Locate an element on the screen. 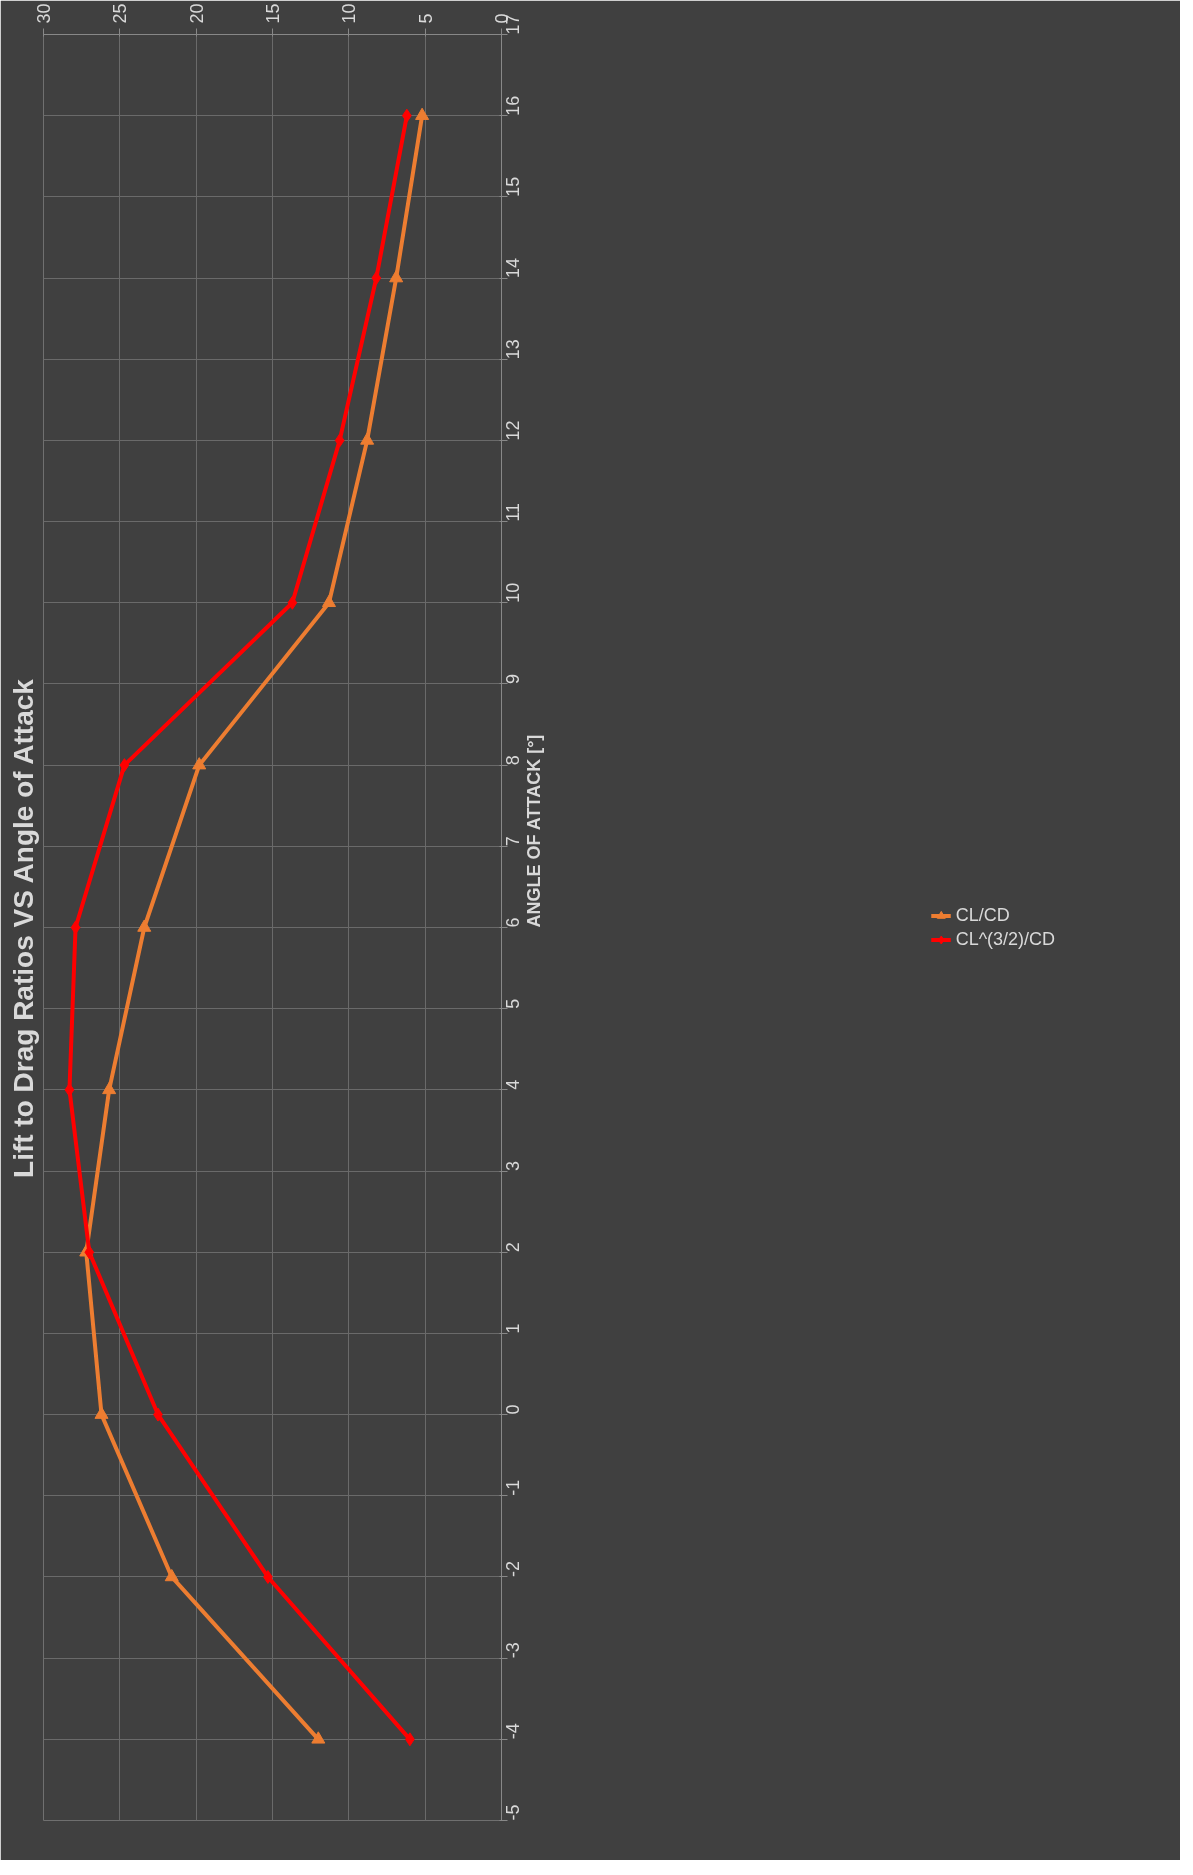 Image resolution: width=1193 pixels, height=1875 pixels. x-tick-label: 15 is located at coordinates (273, 13).